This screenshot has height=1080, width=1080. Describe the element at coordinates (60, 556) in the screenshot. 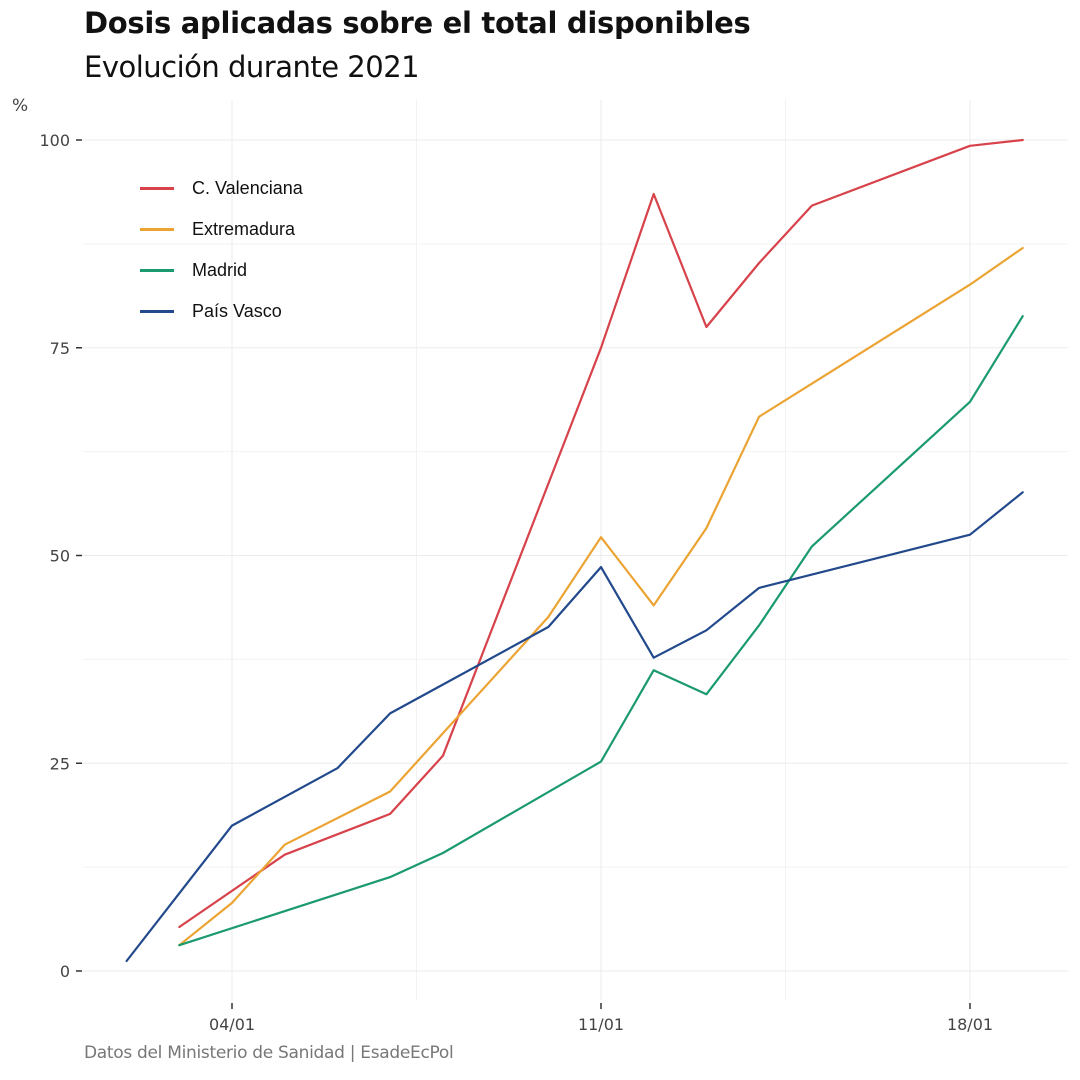

I see `y-tick-label: 50` at that location.